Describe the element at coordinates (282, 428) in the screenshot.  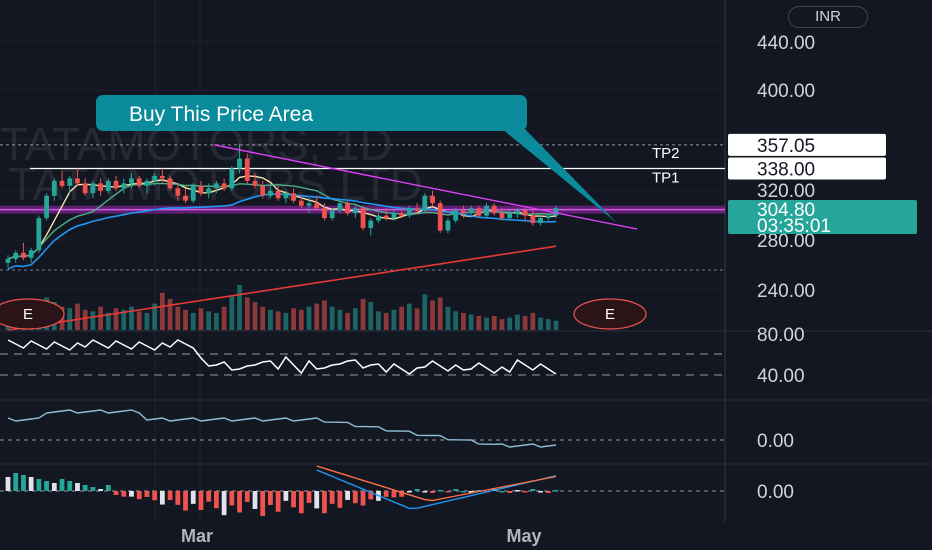
I see `adx-line` at that location.